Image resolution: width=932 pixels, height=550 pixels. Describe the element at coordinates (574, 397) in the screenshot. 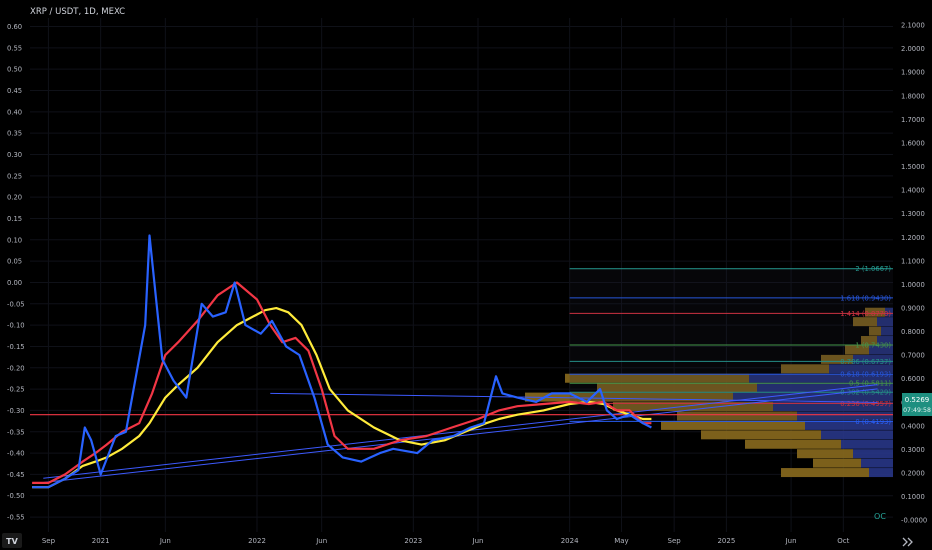

I see `trendline` at that location.